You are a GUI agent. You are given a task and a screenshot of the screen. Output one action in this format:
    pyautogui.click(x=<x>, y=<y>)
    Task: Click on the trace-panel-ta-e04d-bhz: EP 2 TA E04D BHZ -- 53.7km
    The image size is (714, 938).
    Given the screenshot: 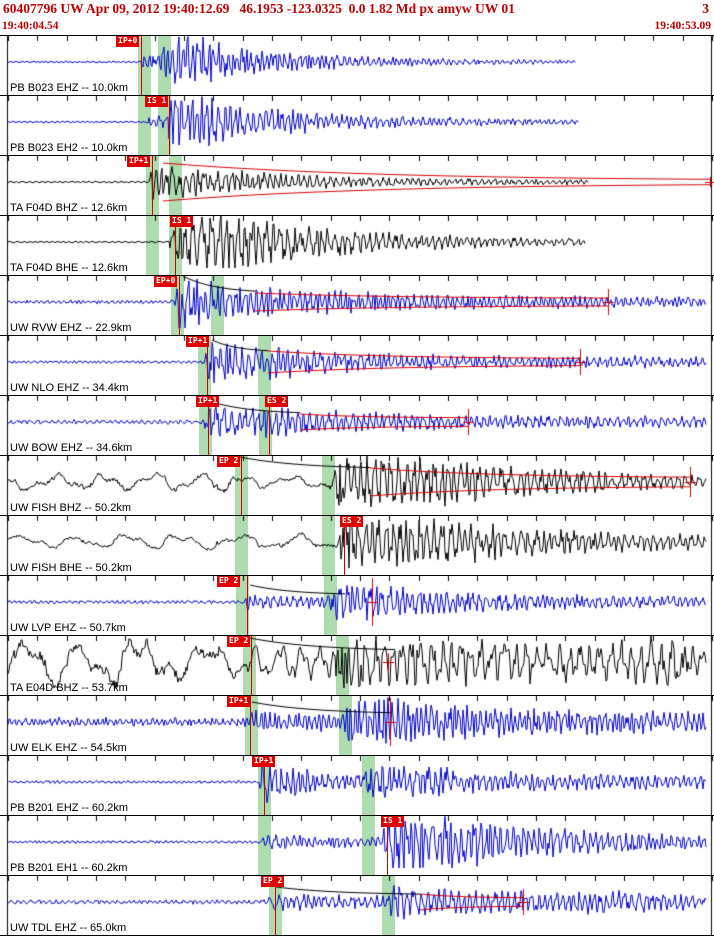 What is the action you would take?
    pyautogui.click(x=357, y=665)
    